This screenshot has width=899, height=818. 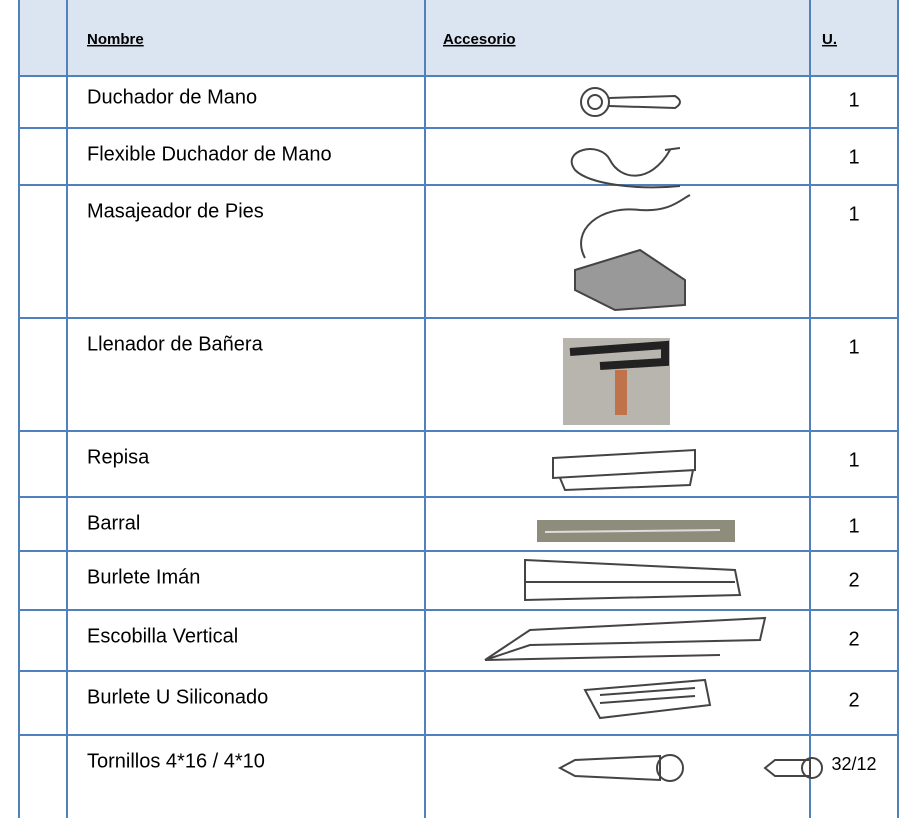 What do you see at coordinates (113, 523) in the screenshot?
I see `item-name: Barral` at bounding box center [113, 523].